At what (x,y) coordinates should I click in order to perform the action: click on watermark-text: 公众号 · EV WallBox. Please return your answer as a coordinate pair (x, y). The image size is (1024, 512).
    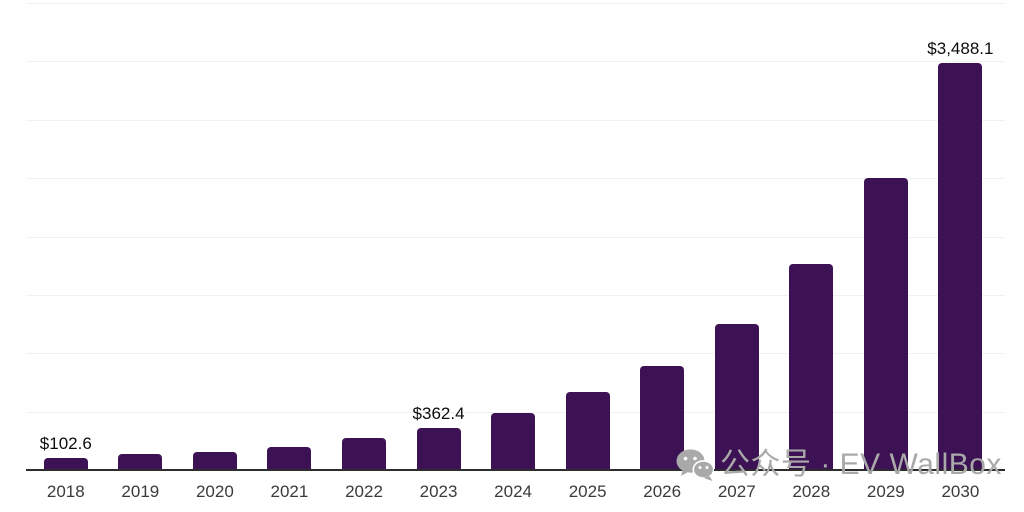
    Looking at the image, I should click on (861, 464).